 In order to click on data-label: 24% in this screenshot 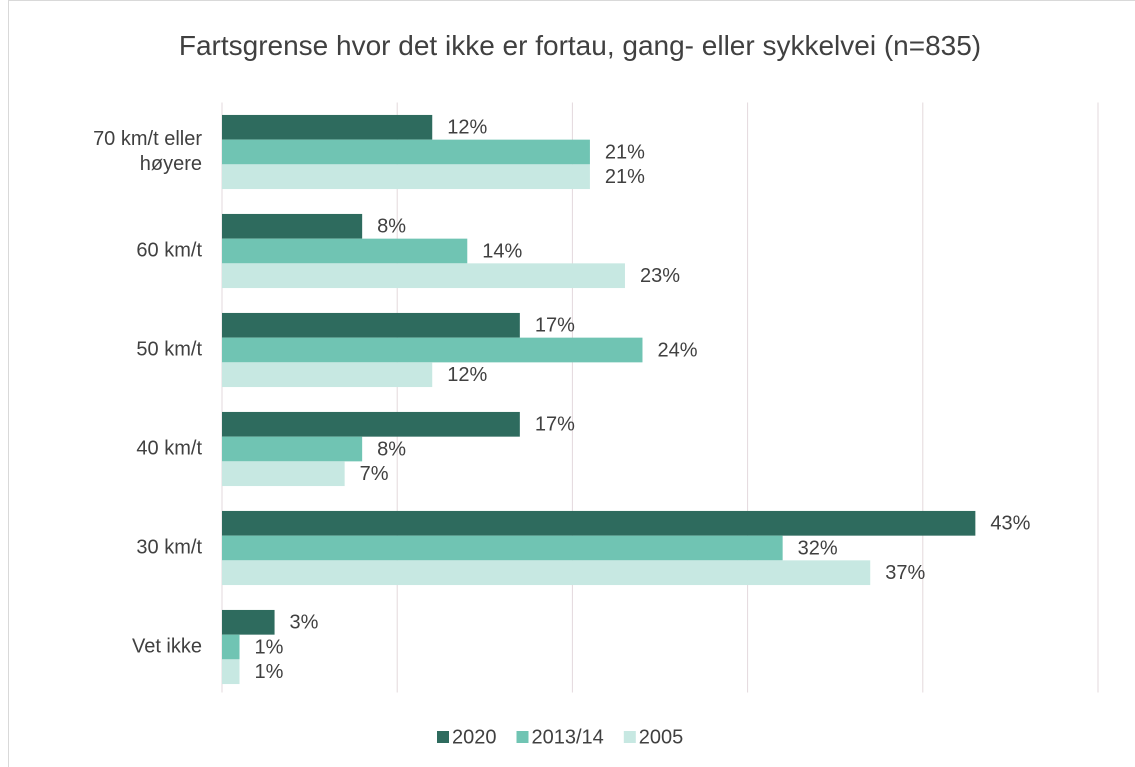, I will do `click(677, 350)`.